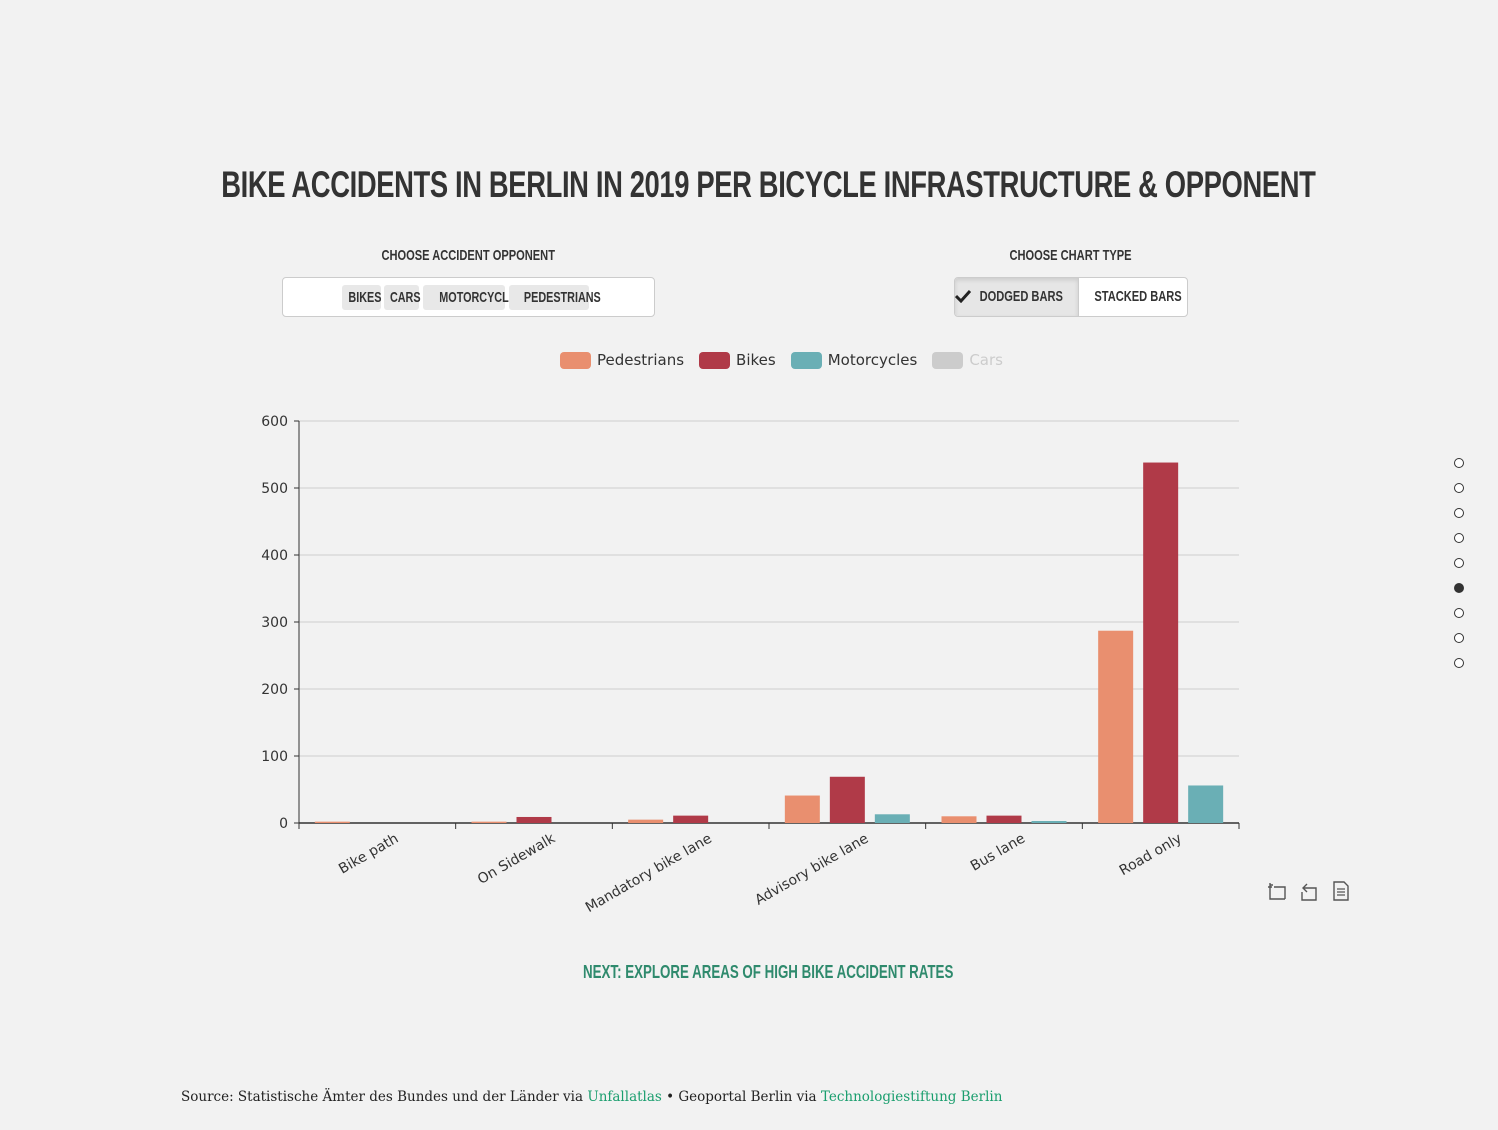 This screenshot has width=1498, height=1130. What do you see at coordinates (468, 255) in the screenshot?
I see `opponent-label: CHOOSE ACCIDENT OPPONENT` at bounding box center [468, 255].